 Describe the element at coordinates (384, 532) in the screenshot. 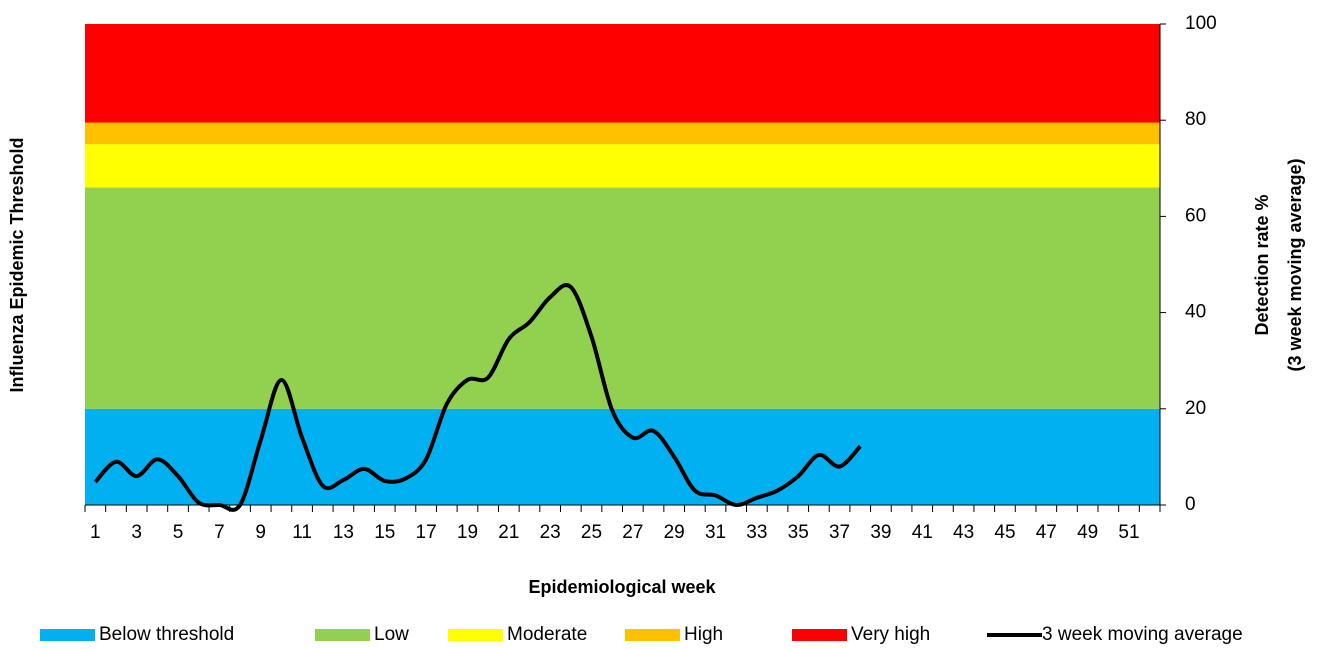

I see `x-tick-label: 15` at that location.